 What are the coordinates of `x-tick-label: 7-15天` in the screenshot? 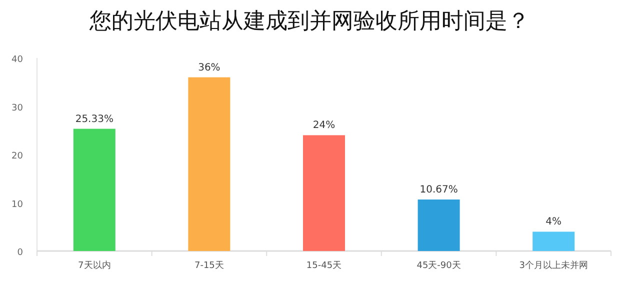 It's located at (209, 265).